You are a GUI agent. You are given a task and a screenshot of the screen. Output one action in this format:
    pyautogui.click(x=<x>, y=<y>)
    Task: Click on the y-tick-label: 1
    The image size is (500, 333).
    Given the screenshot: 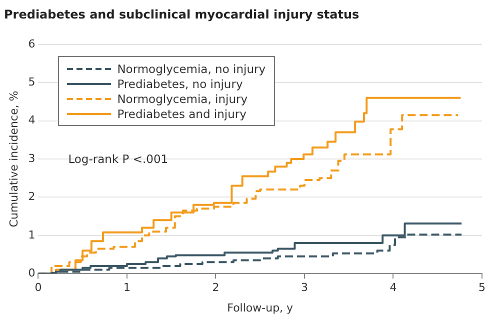 What is the action you would take?
    pyautogui.click(x=32, y=235)
    